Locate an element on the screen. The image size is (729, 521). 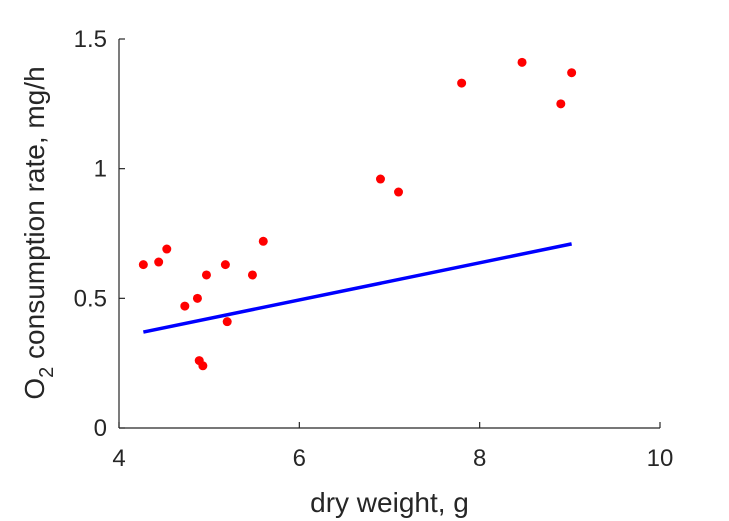
y-axis-label-group: O2 consumption rate, mg/h is located at coordinates (38, 232).